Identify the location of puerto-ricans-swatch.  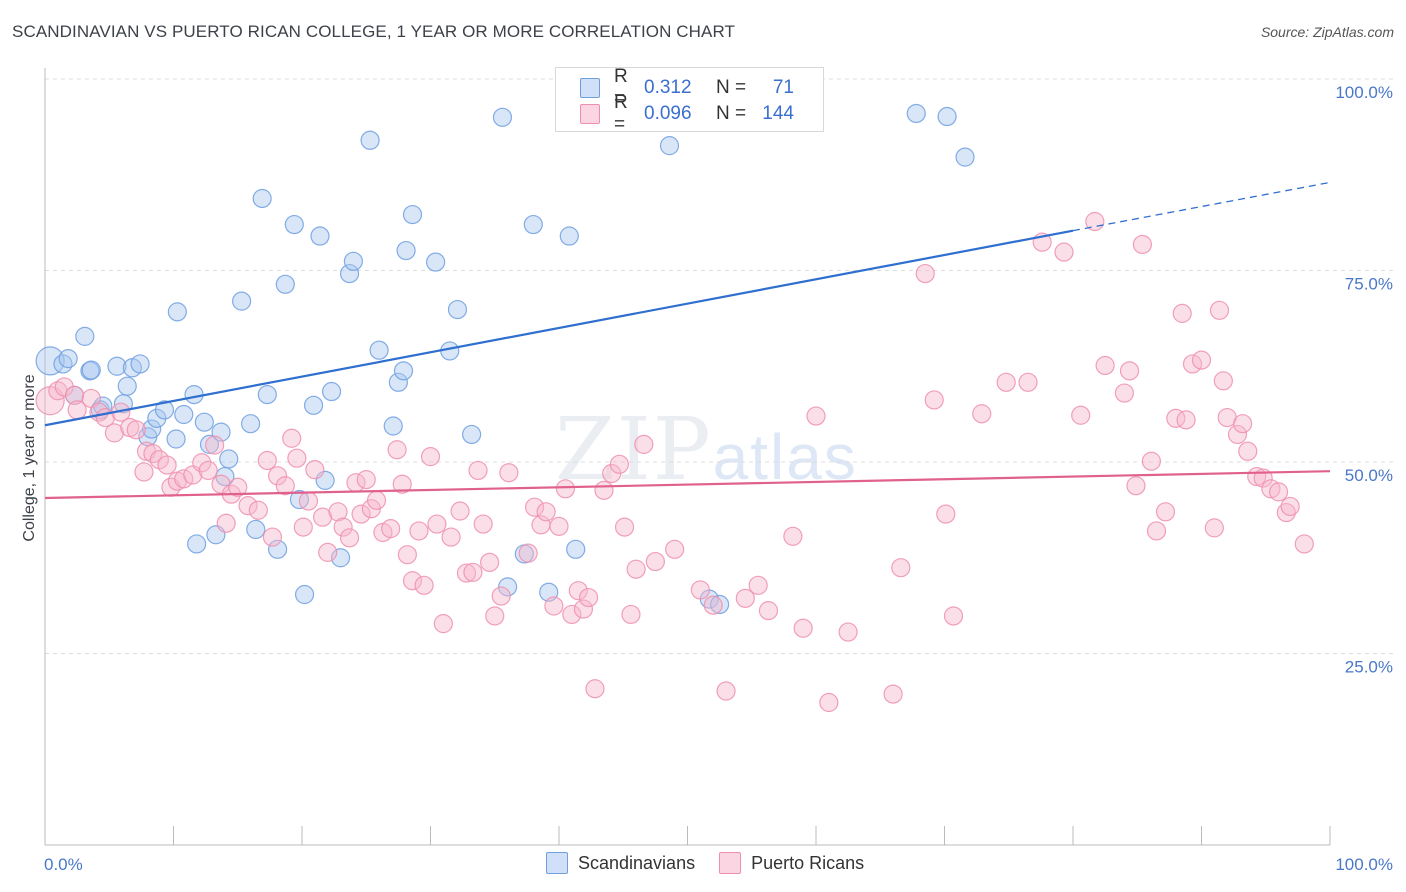
(590, 114).